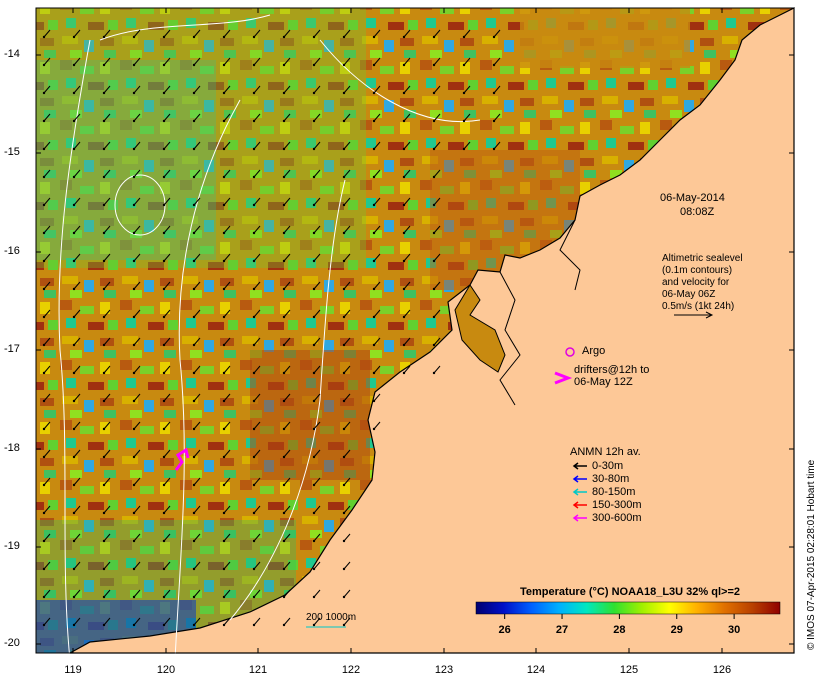 This screenshot has height=680, width=820. Describe the element at coordinates (617, 505) in the screenshot. I see `legend-label: 150-300m` at that location.